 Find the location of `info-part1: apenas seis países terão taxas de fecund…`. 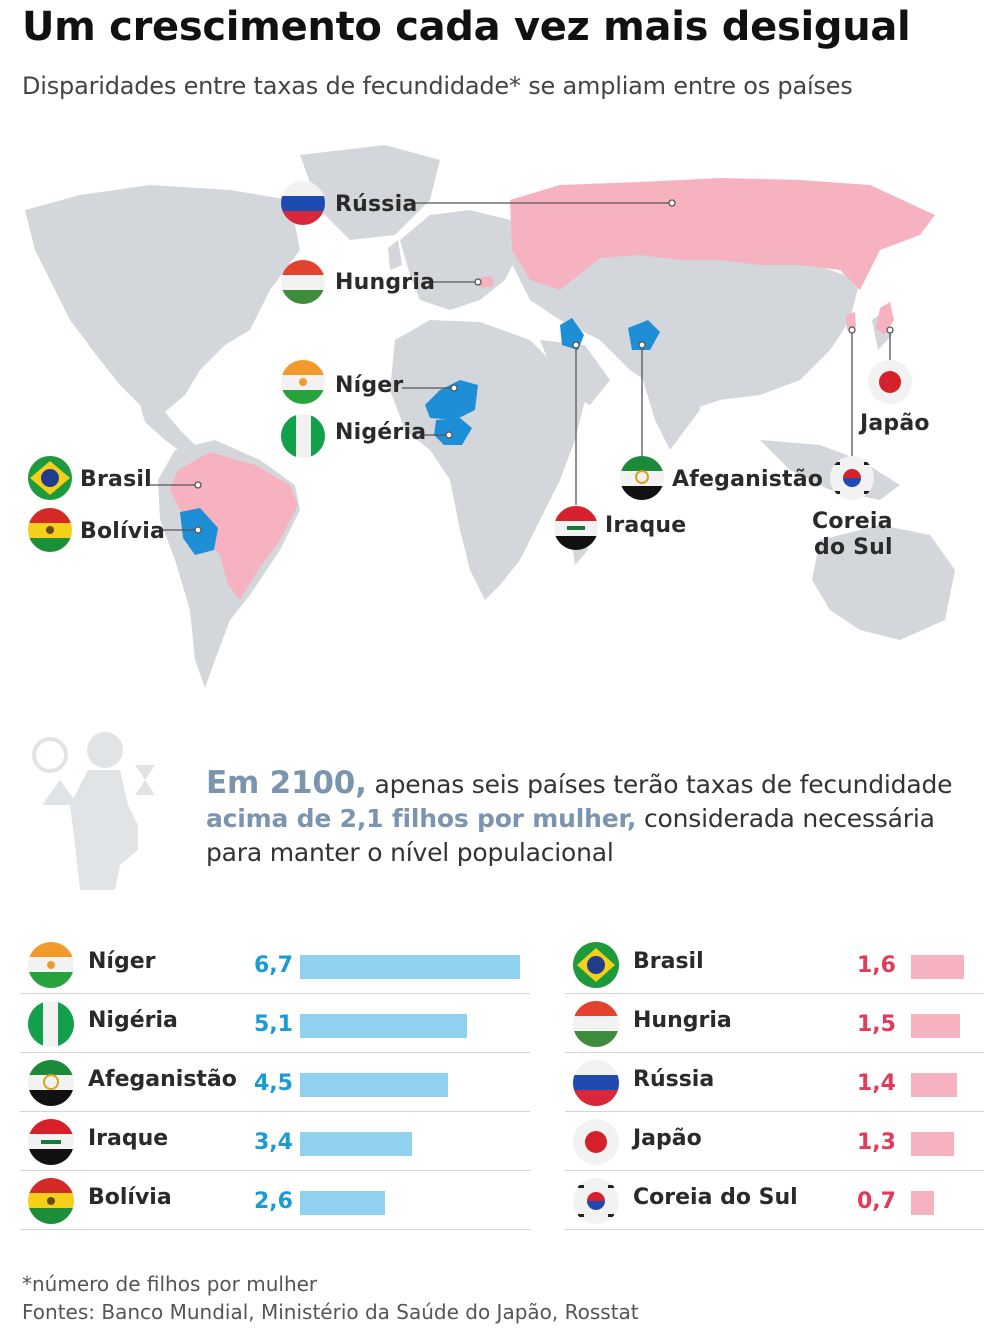

info-part1: apenas seis países terão taxas de fecund… is located at coordinates (659, 784).